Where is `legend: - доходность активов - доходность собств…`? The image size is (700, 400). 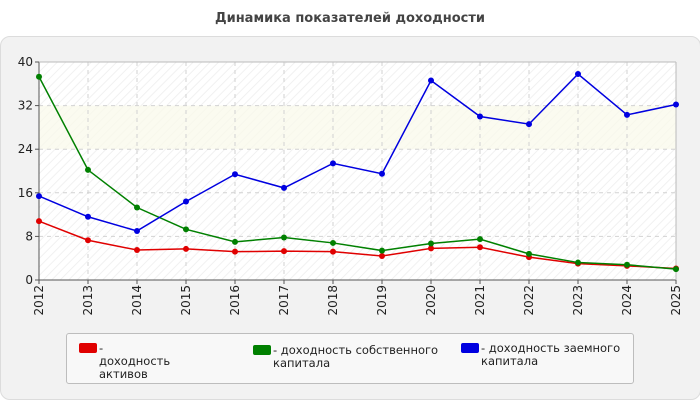 legend: - доходность активов - доходность собств… is located at coordinates (350, 358).